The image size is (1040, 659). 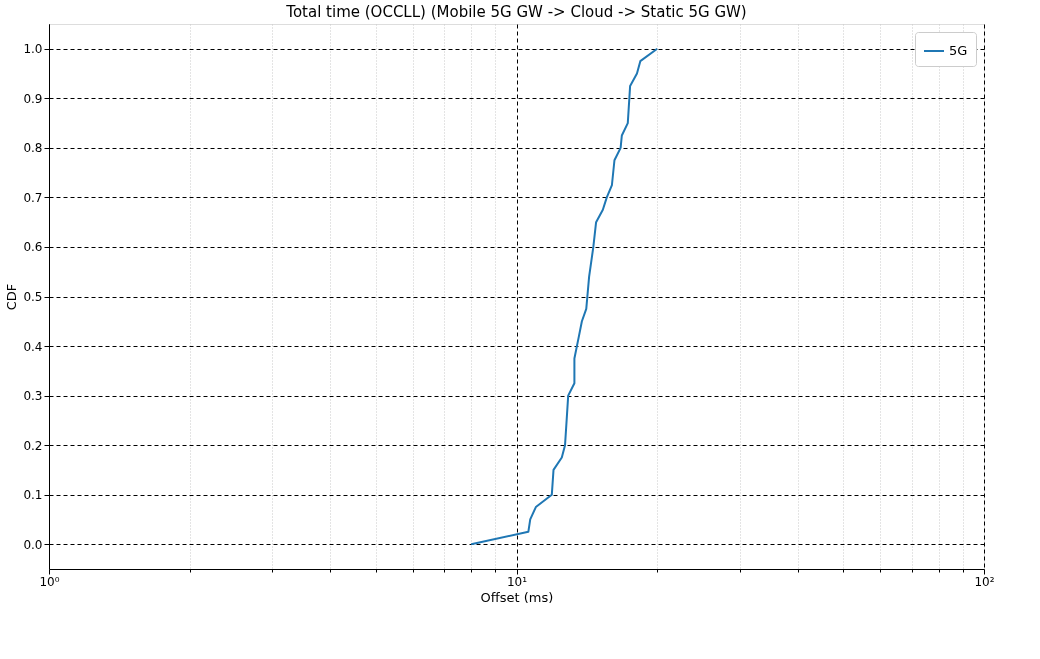 I want to click on y-tick-label: 1.0, so click(x=33, y=49).